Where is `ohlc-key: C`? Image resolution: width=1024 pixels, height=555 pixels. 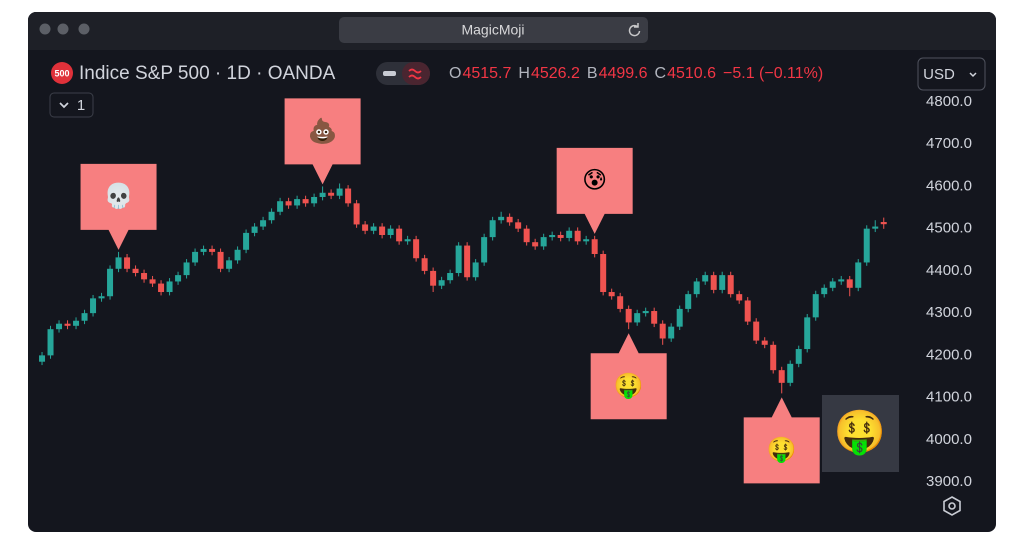
ohlc-key: C is located at coordinates (661, 73).